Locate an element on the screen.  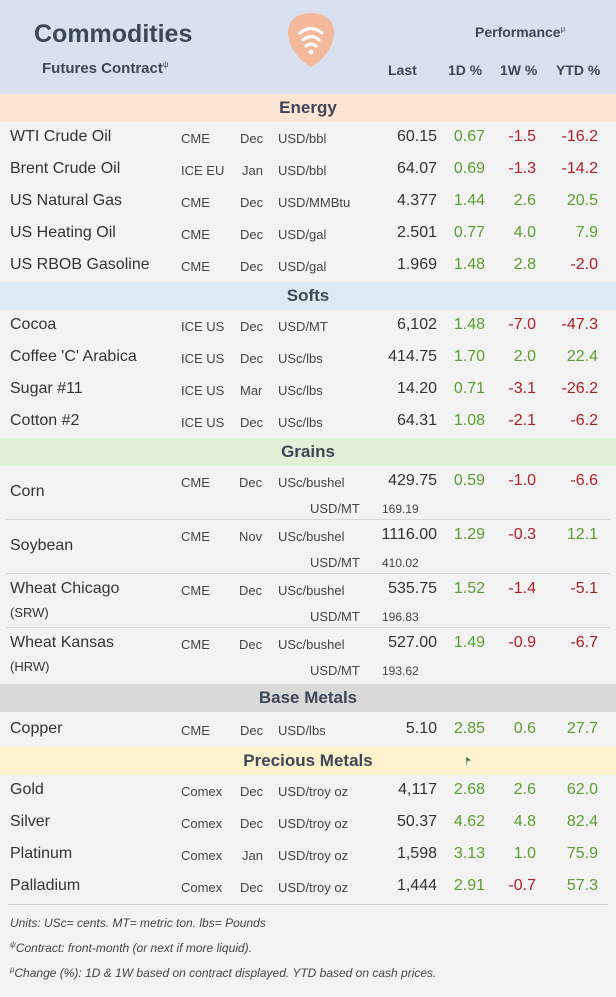
last-price: 64.07 is located at coordinates (416, 168).